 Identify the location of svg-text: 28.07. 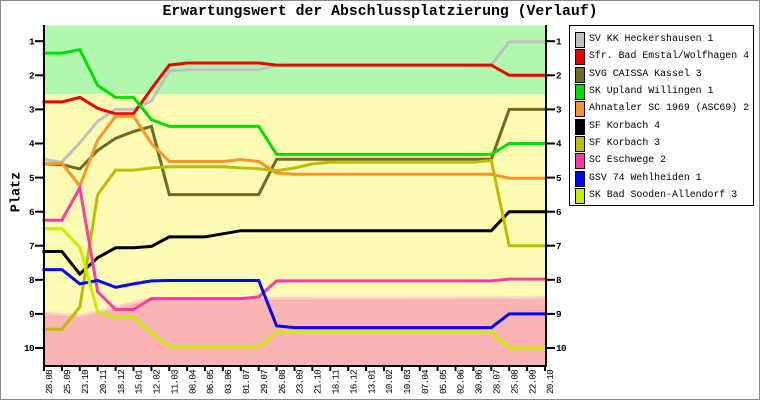
(497, 382).